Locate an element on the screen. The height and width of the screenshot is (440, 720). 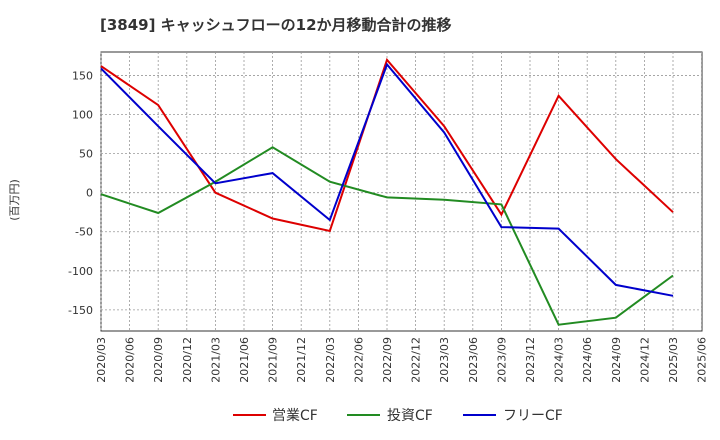
legend-item-free-cf: フリーCF is located at coordinates (513, 416).